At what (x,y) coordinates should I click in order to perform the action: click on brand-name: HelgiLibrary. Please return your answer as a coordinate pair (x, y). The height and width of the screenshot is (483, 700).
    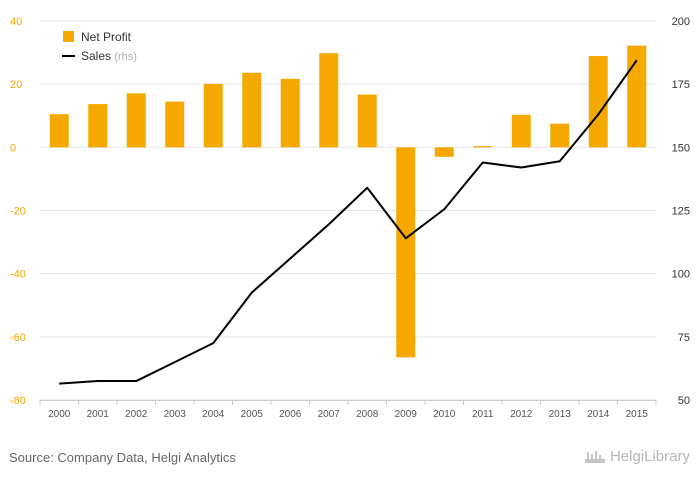
    Looking at the image, I should click on (649, 456).